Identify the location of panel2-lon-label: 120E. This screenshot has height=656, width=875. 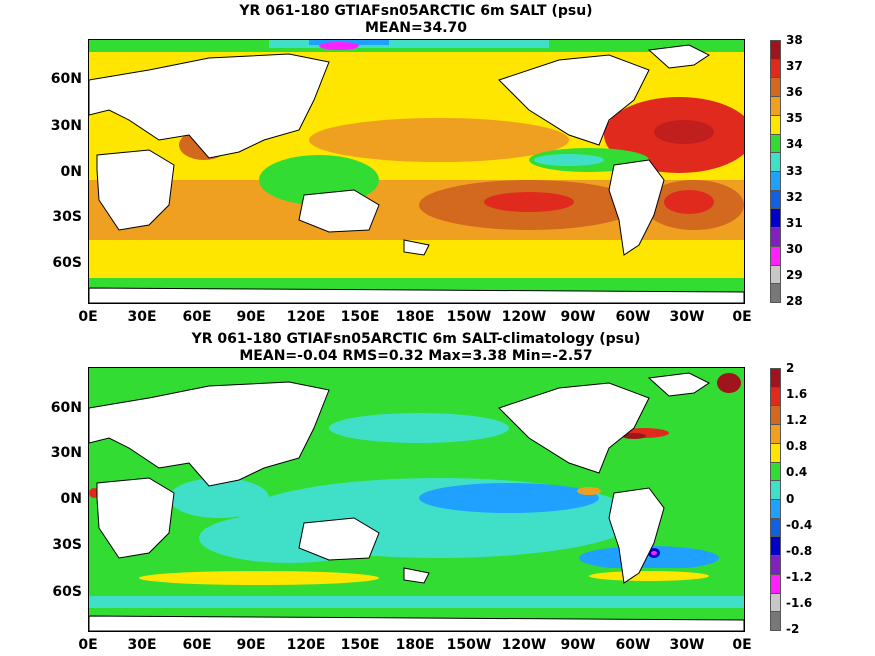
(306, 645).